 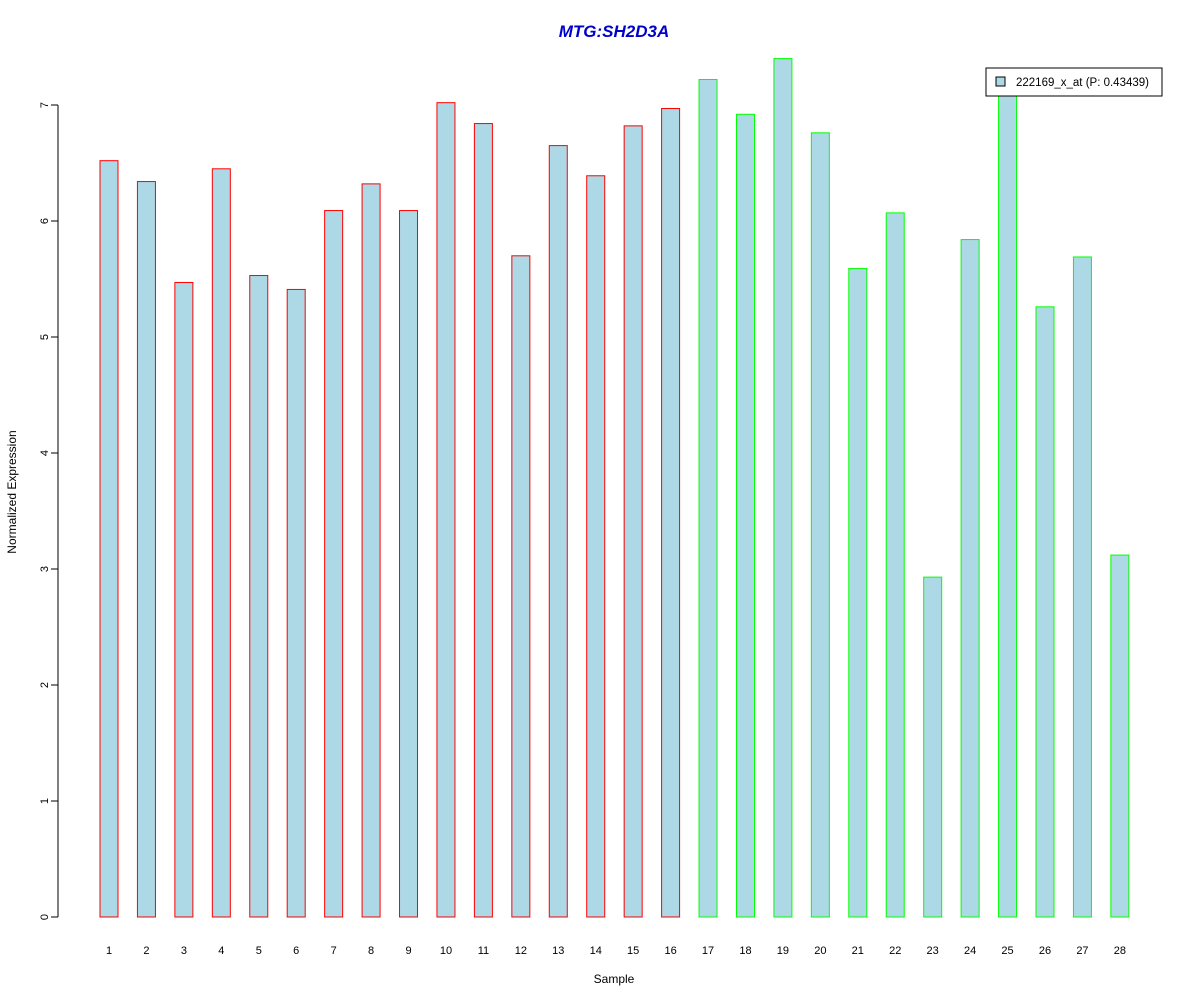 I want to click on x-axis-tick-label: 26, so click(x=1045, y=951).